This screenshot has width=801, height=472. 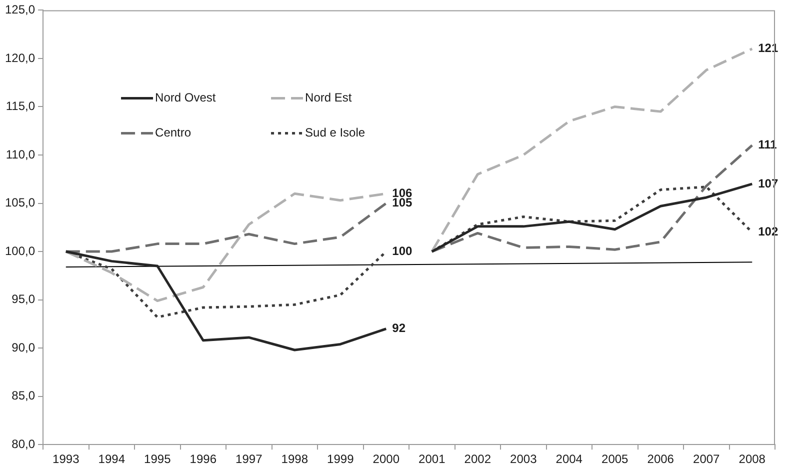 What do you see at coordinates (203, 459) in the screenshot?
I see `x-tick-label: 1996` at bounding box center [203, 459].